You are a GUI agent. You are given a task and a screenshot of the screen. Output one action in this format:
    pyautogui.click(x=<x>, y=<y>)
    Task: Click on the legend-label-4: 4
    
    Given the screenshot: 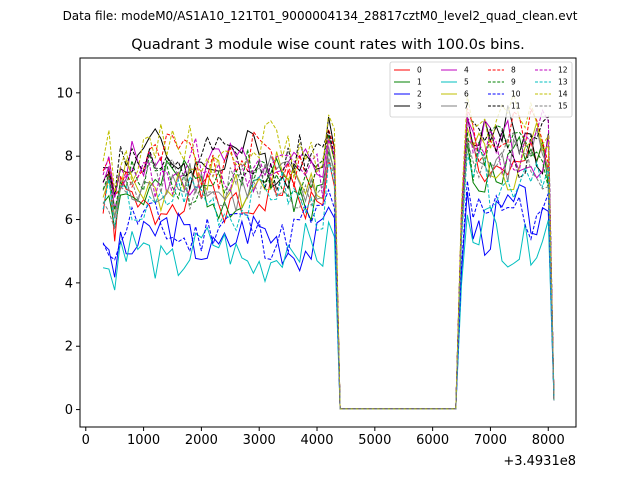 What is the action you would take?
    pyautogui.click(x=466, y=70)
    